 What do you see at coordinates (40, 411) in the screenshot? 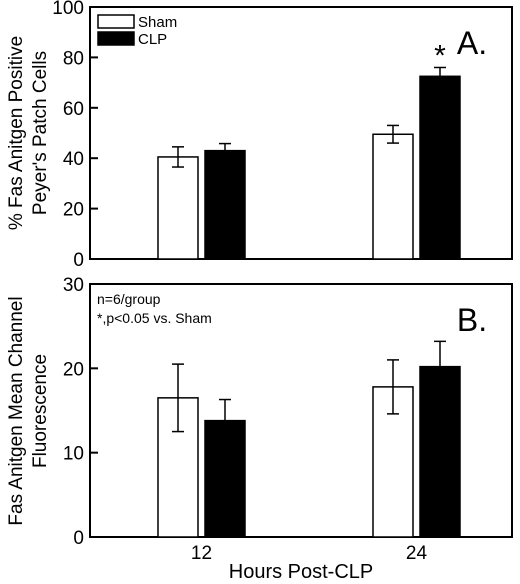
I see `y-axis-label-b-line2: Fluorescence` at bounding box center [40, 411].